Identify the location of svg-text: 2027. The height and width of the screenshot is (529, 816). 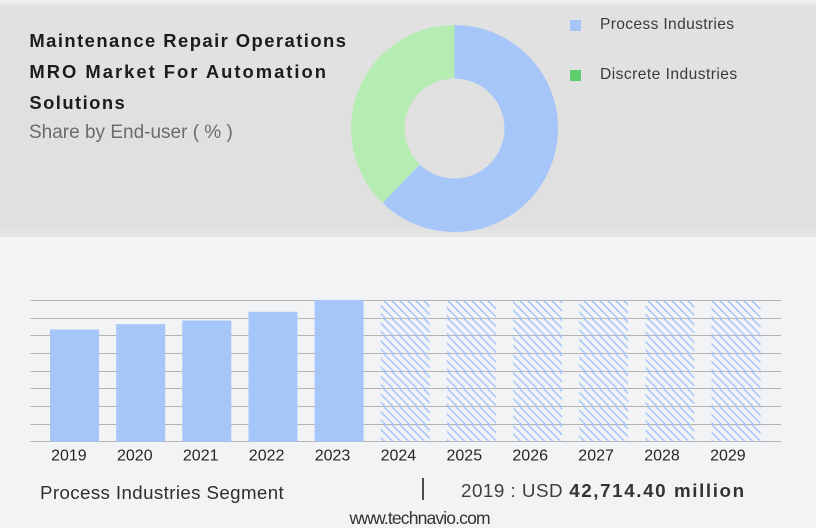
(596, 456).